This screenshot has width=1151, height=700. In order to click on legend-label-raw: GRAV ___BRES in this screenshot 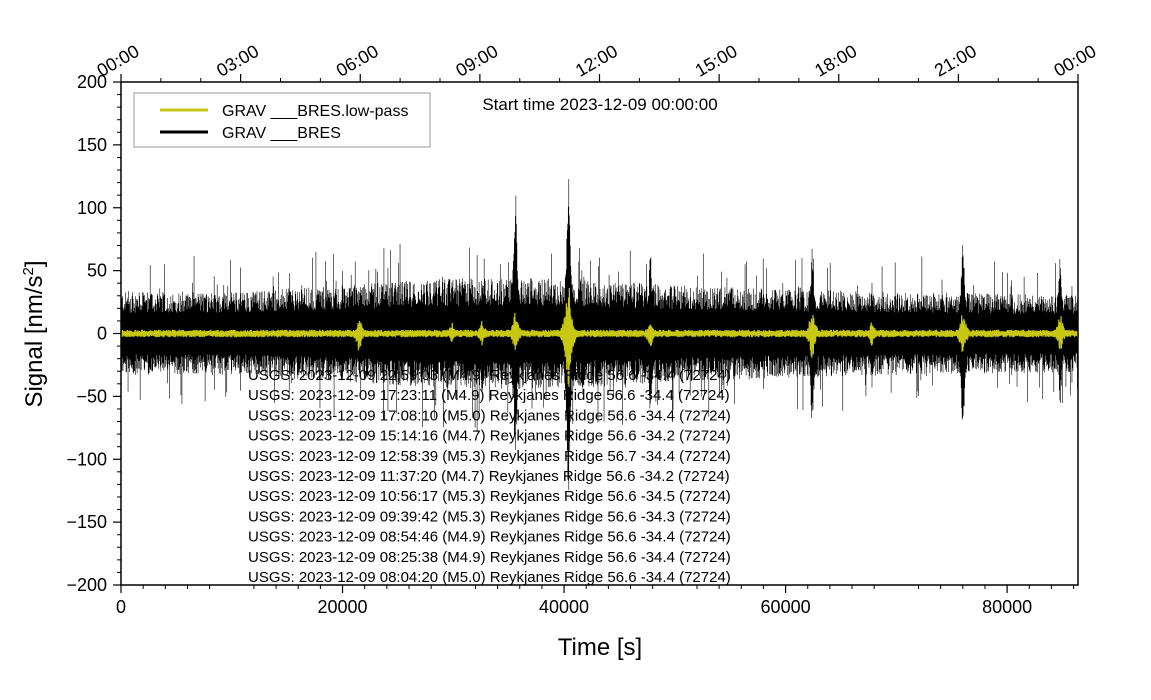, I will do `click(281, 133)`.